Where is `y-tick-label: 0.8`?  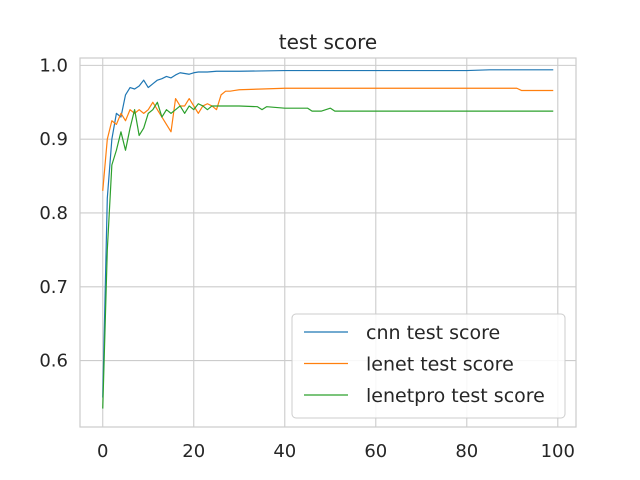 y-tick-label: 0.8 is located at coordinates (53, 213).